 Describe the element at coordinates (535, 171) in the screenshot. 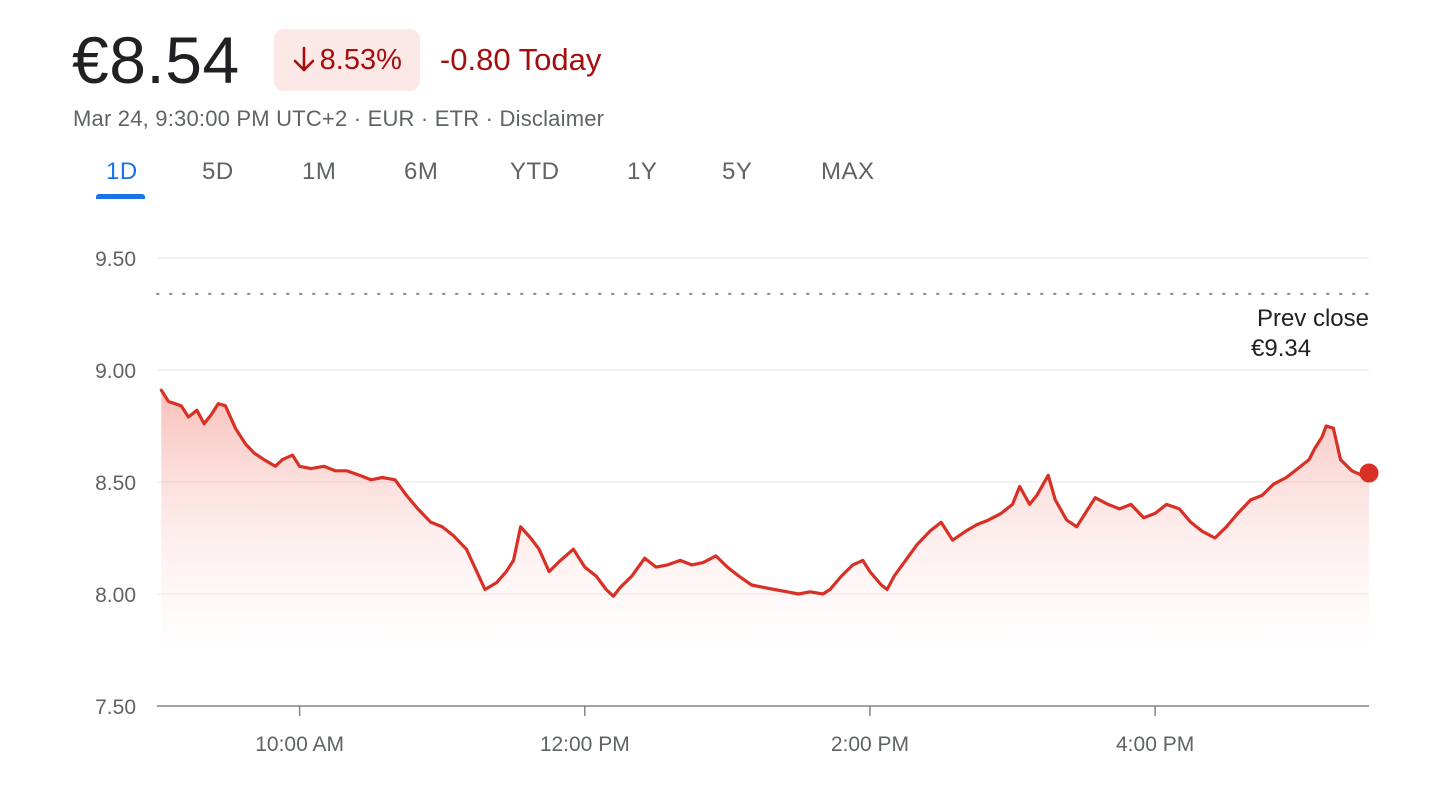

I see `tab-ytd: YTD` at that location.